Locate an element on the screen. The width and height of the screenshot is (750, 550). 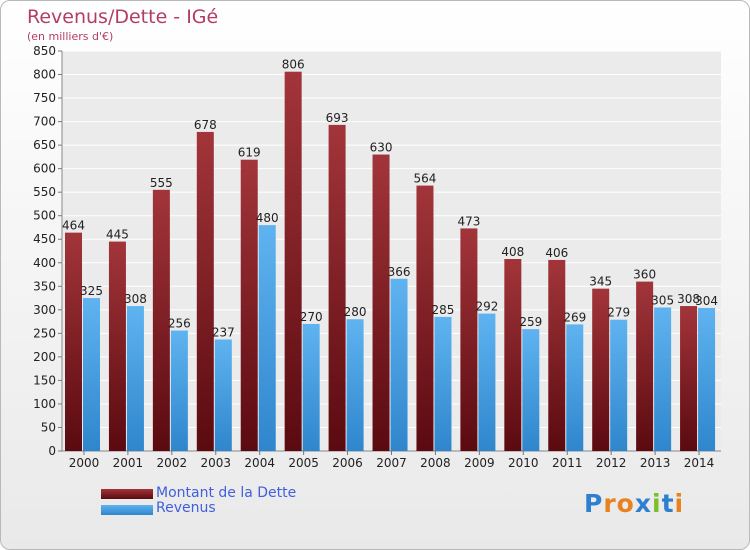
y-tick-label: 750 is located at coordinates (44, 98).